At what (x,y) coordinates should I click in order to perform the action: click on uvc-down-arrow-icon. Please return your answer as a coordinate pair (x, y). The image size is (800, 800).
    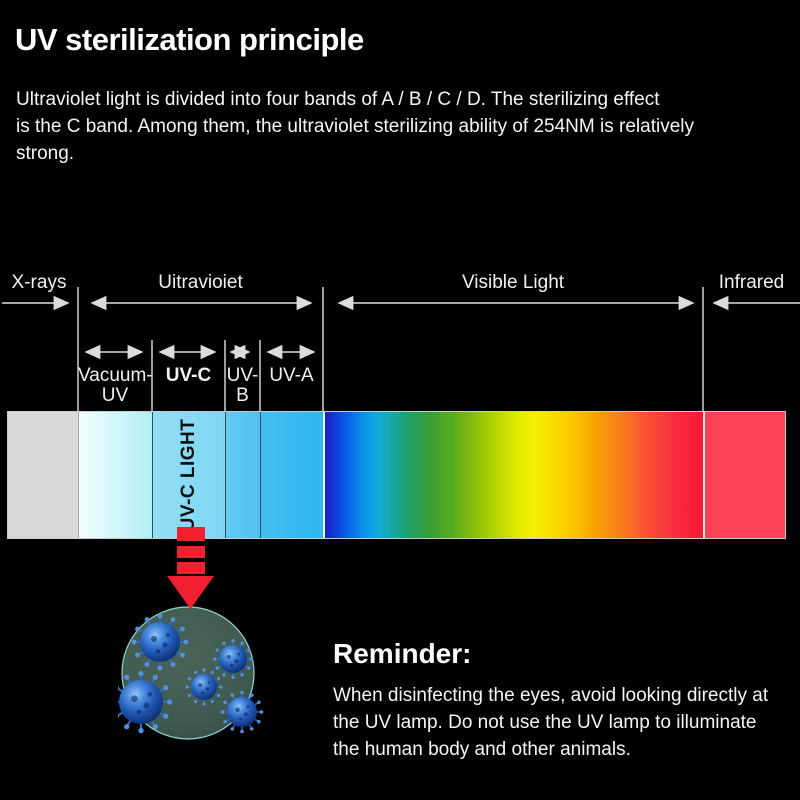
    Looking at the image, I should click on (190, 568).